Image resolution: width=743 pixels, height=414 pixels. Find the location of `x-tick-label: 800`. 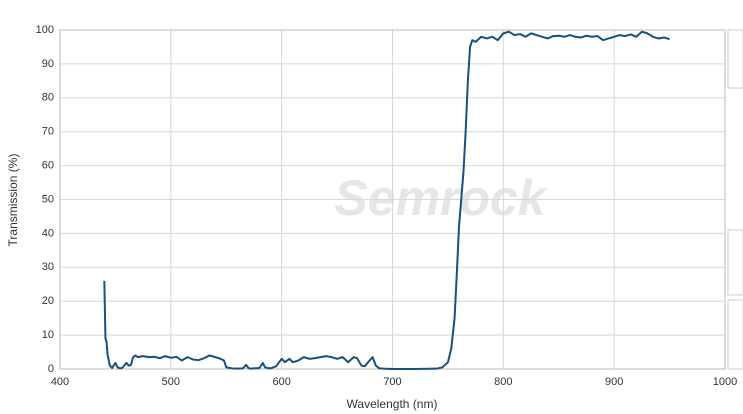

x-tick-label: 800 is located at coordinates (503, 382).